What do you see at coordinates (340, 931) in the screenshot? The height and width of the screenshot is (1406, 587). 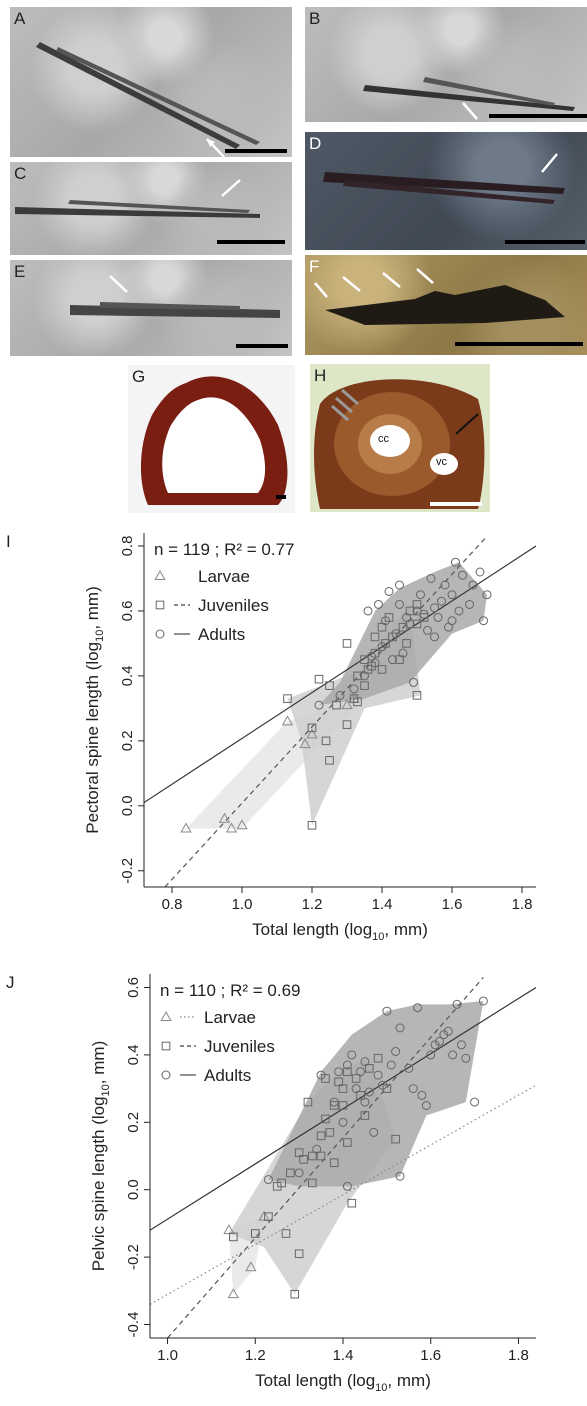 I see `x-axis-title: Total length (log10, mm)` at bounding box center [340, 931].